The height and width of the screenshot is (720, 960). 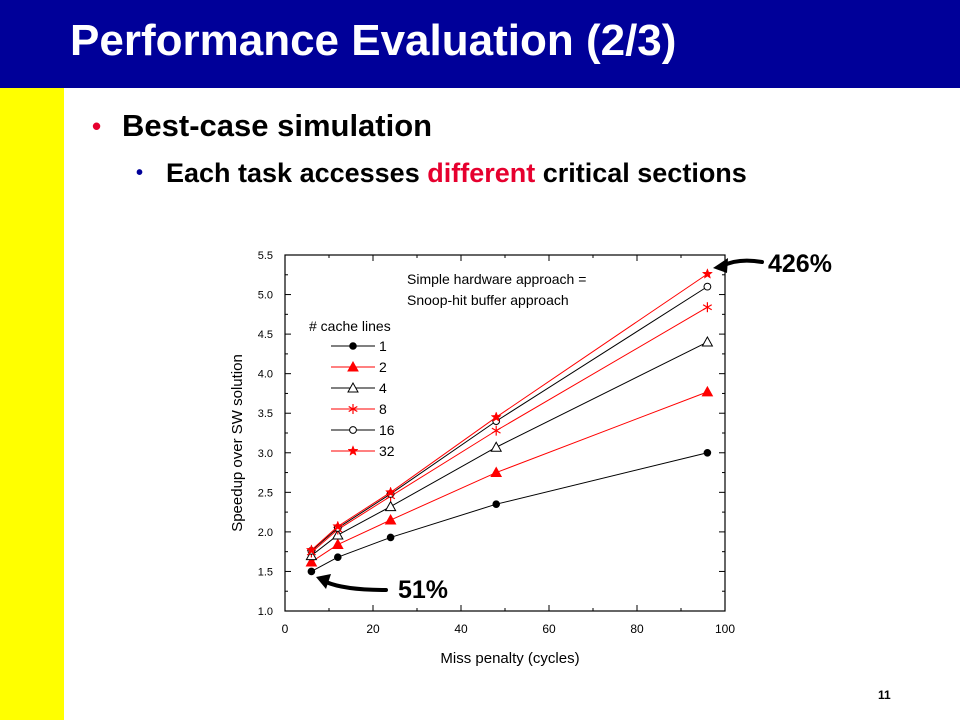 What do you see at coordinates (237, 443) in the screenshot?
I see `y-axis-label: Speedup over SW solution` at bounding box center [237, 443].